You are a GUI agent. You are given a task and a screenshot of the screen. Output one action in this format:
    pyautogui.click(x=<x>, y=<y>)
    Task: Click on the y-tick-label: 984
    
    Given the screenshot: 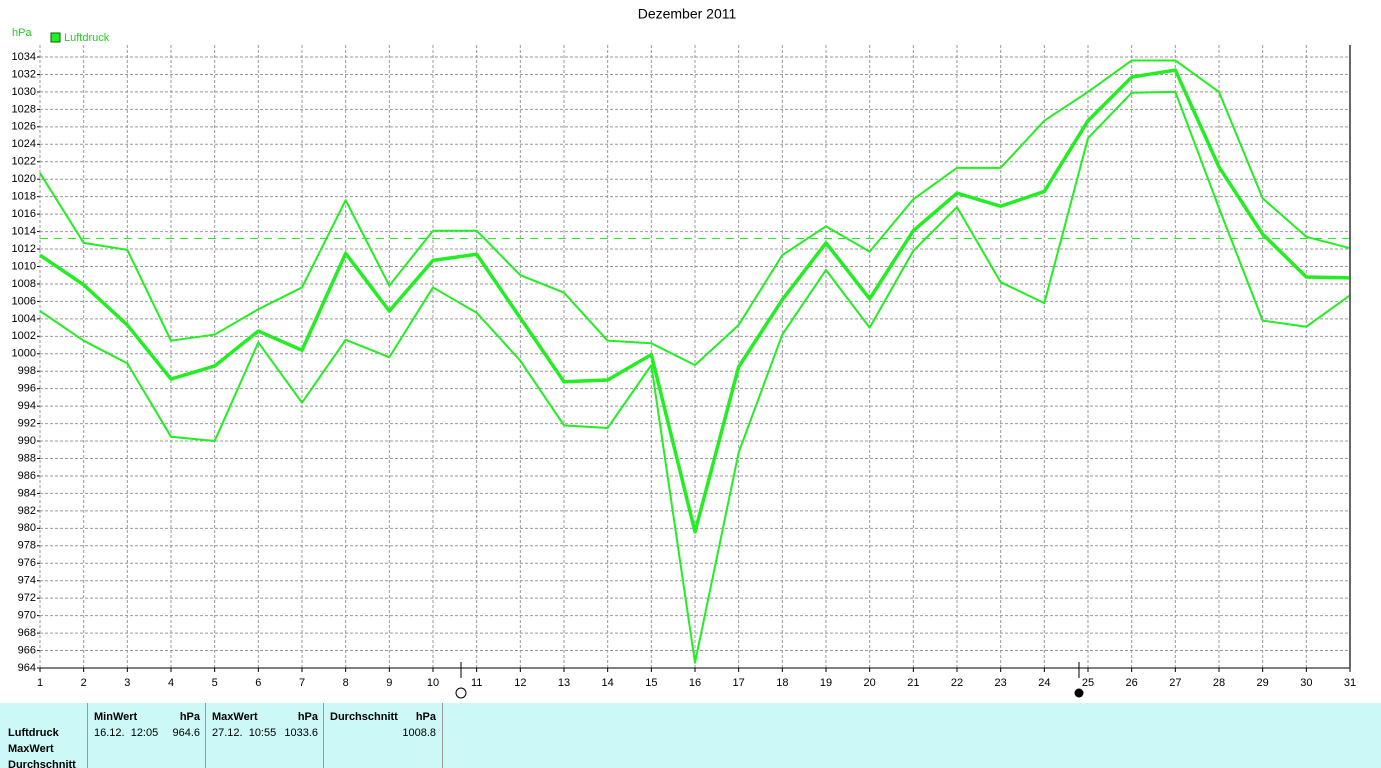 What is the action you would take?
    pyautogui.click(x=27, y=493)
    